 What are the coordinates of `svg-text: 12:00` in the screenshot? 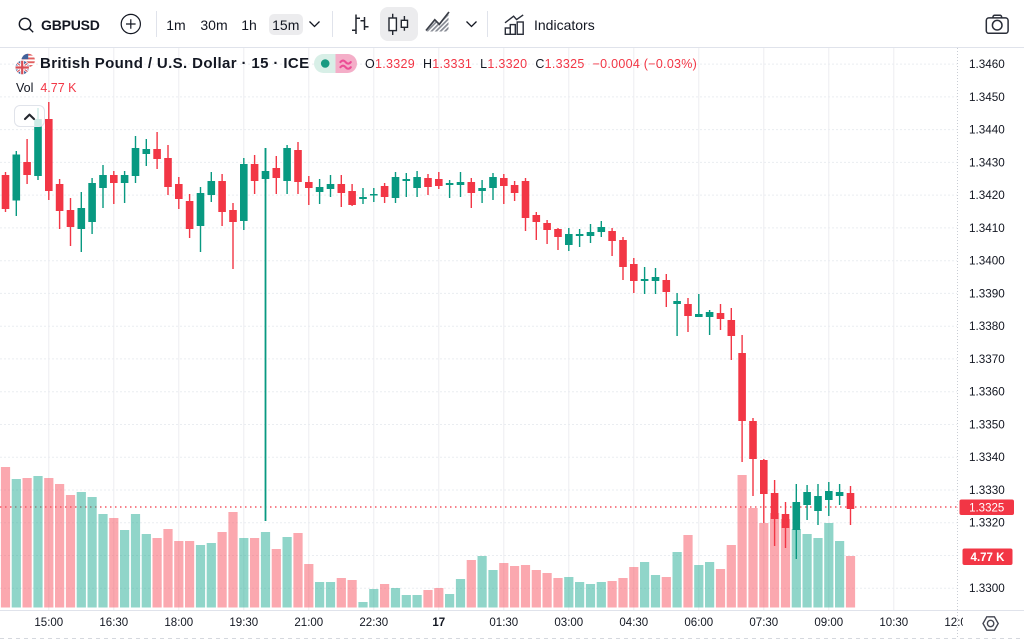 It's located at (958, 623).